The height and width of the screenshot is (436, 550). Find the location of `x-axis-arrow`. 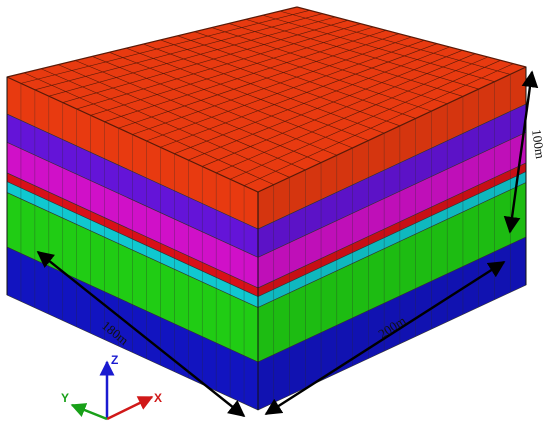

x-axis-arrow is located at coordinates (130, 408).